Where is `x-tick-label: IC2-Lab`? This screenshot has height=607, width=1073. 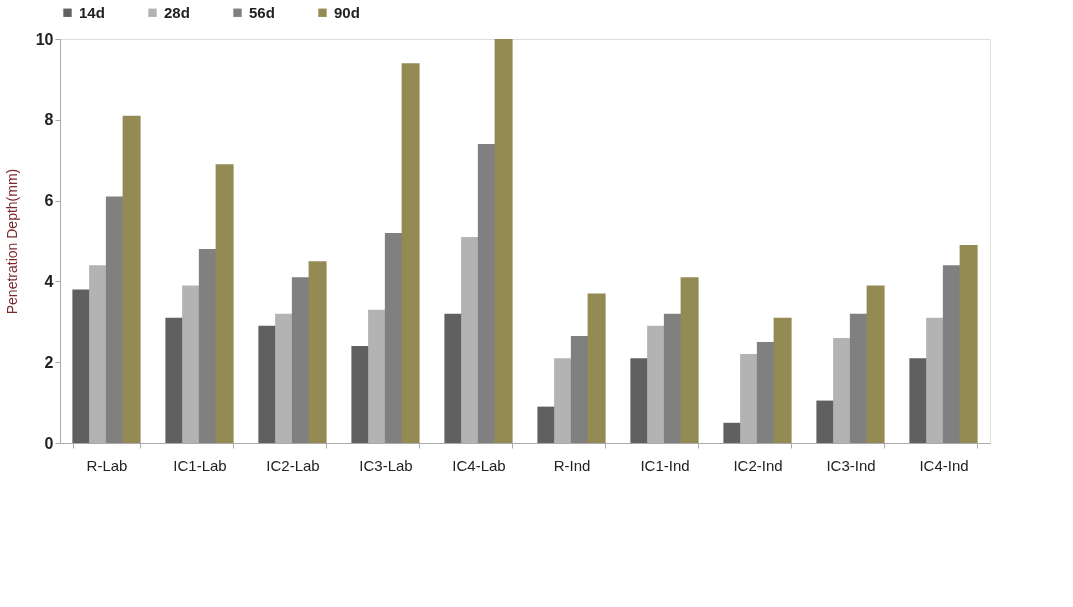
x-tick-label: IC2-Lab is located at coordinates (293, 465).